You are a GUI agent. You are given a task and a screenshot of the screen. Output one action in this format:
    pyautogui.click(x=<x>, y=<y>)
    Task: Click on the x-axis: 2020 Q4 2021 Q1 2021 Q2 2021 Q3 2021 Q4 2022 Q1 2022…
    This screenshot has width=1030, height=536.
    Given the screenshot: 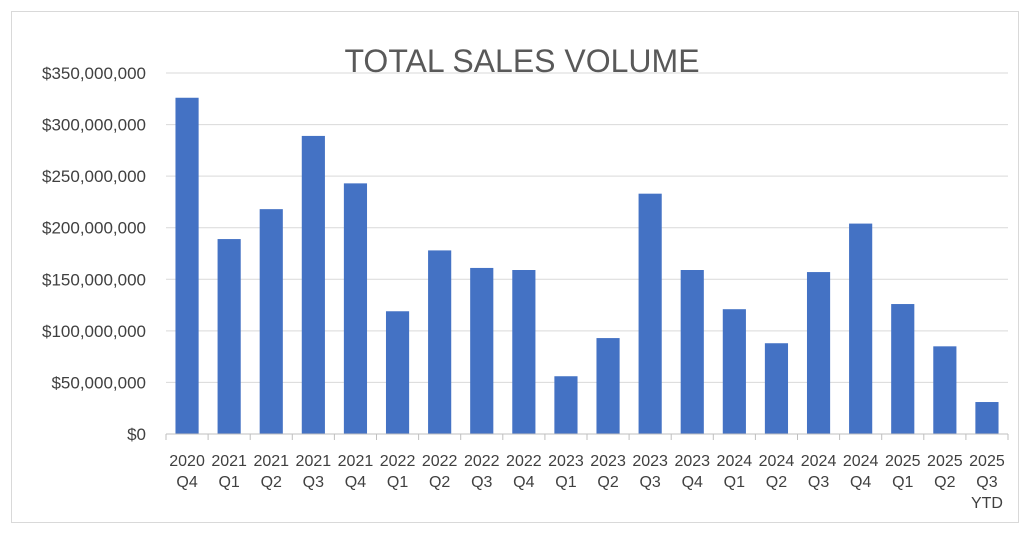 What is the action you would take?
    pyautogui.click(x=587, y=472)
    